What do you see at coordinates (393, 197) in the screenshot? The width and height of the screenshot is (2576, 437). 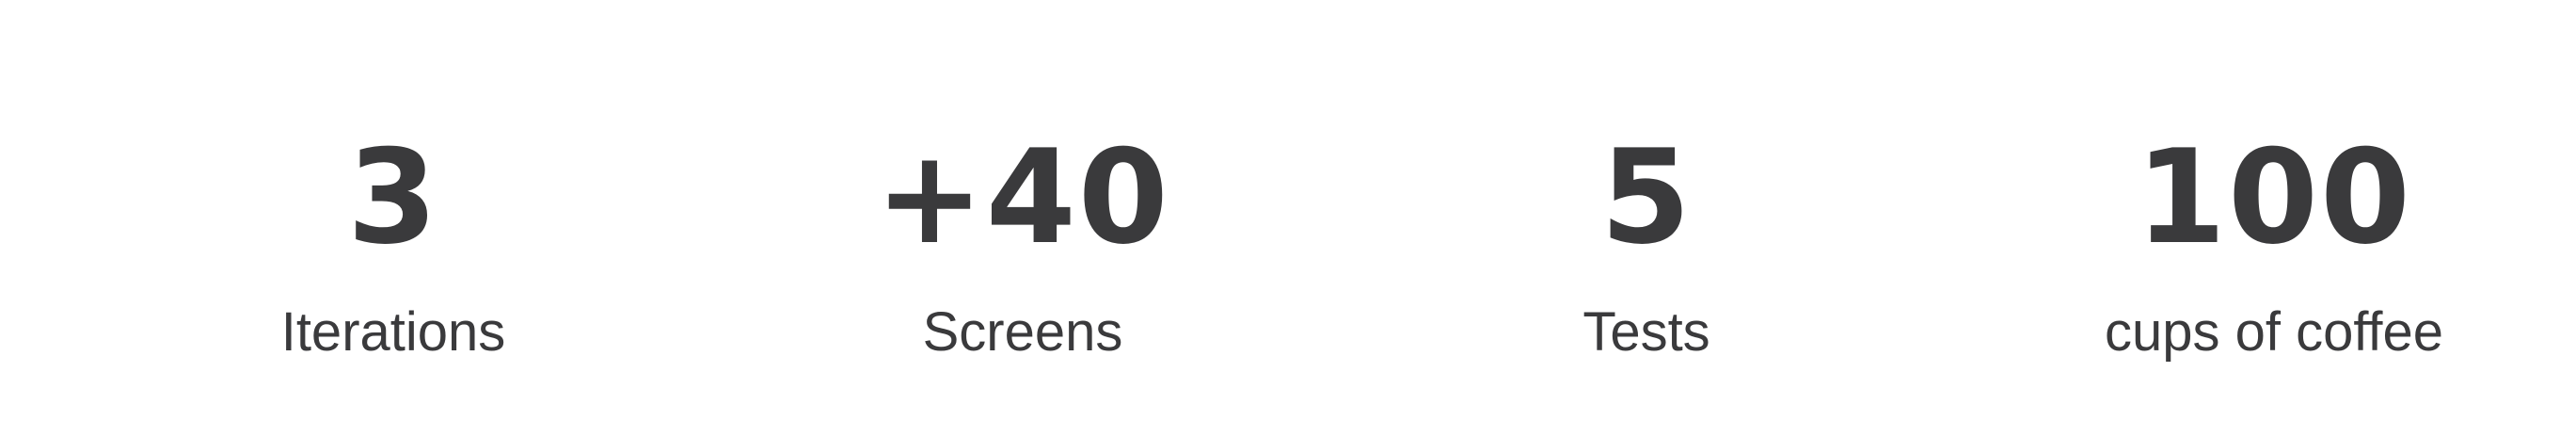 I see `stat-value: 3` at bounding box center [393, 197].